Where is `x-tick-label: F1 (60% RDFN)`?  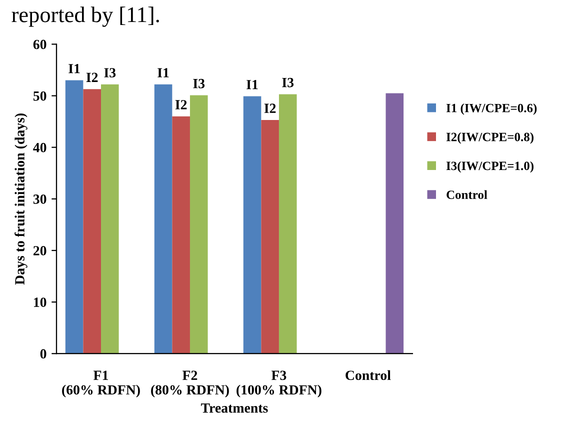
x-tick-label: F1 (60% RDFN) is located at coordinates (101, 384).